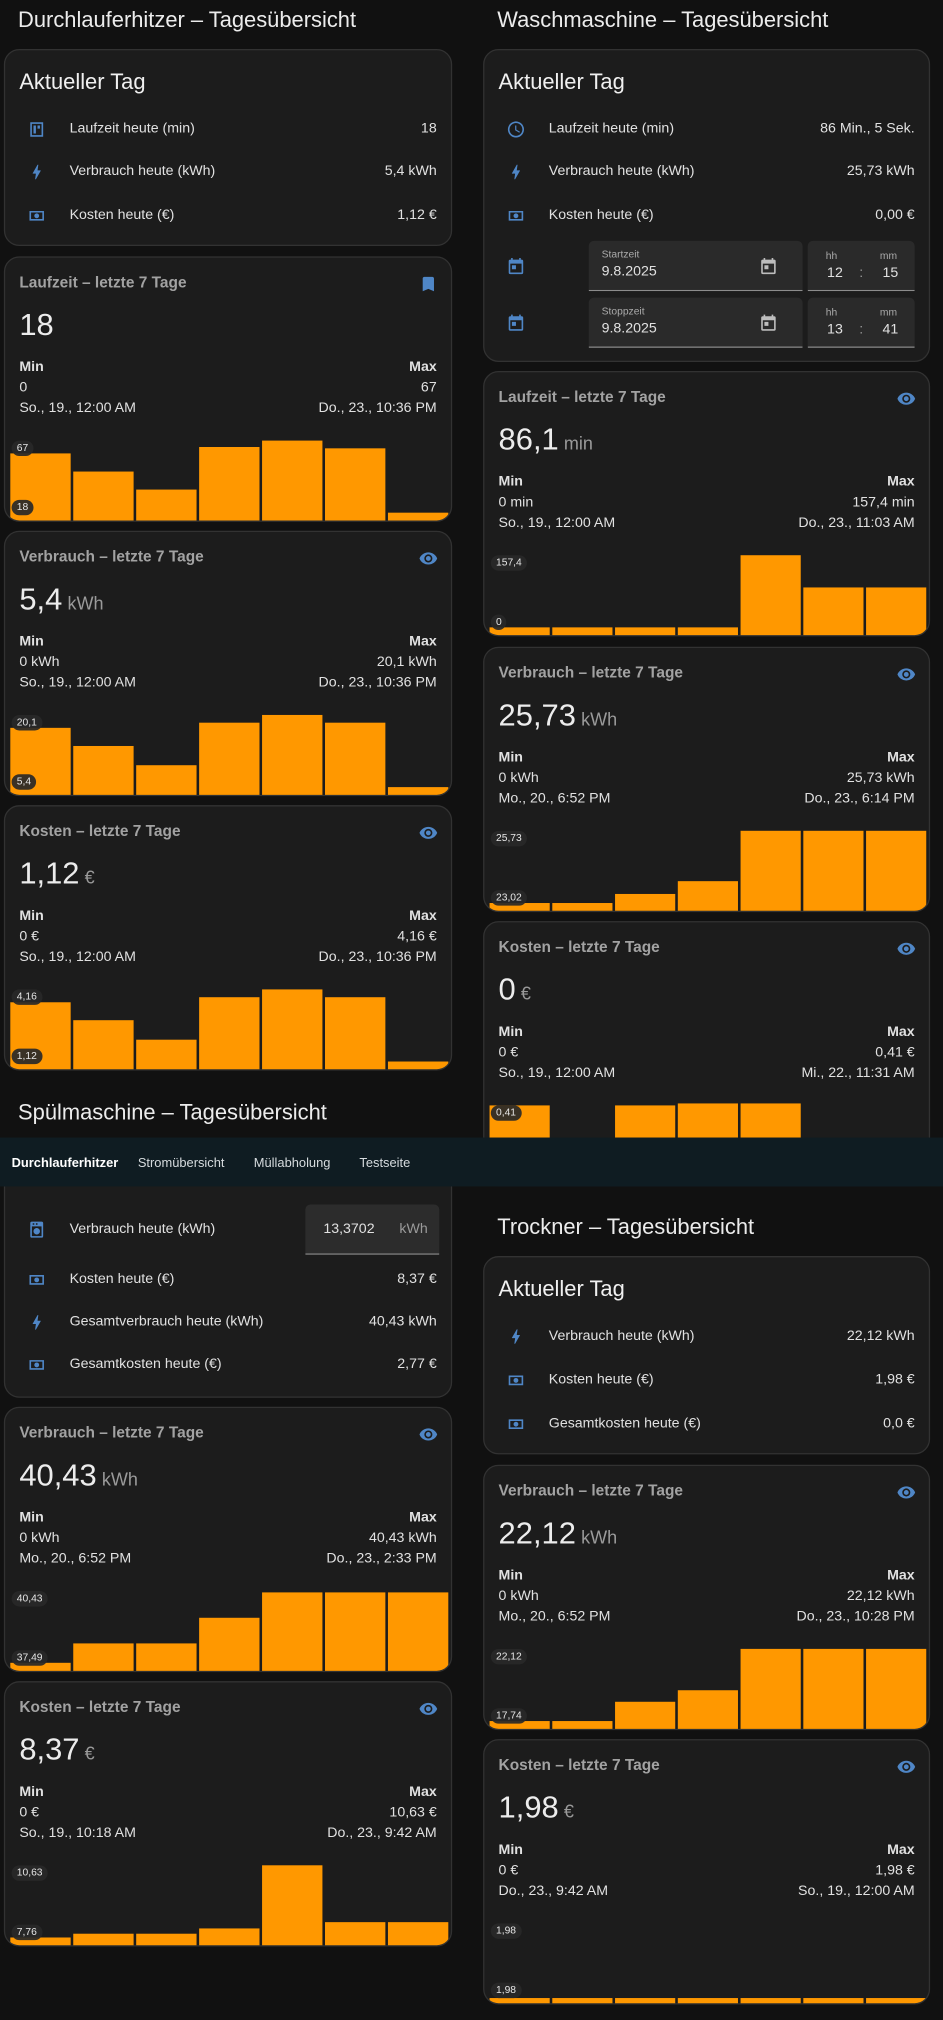 This screenshot has width=943, height=2020. What do you see at coordinates (26, 1056) in the screenshot?
I see `min-chip: 1,12` at bounding box center [26, 1056].